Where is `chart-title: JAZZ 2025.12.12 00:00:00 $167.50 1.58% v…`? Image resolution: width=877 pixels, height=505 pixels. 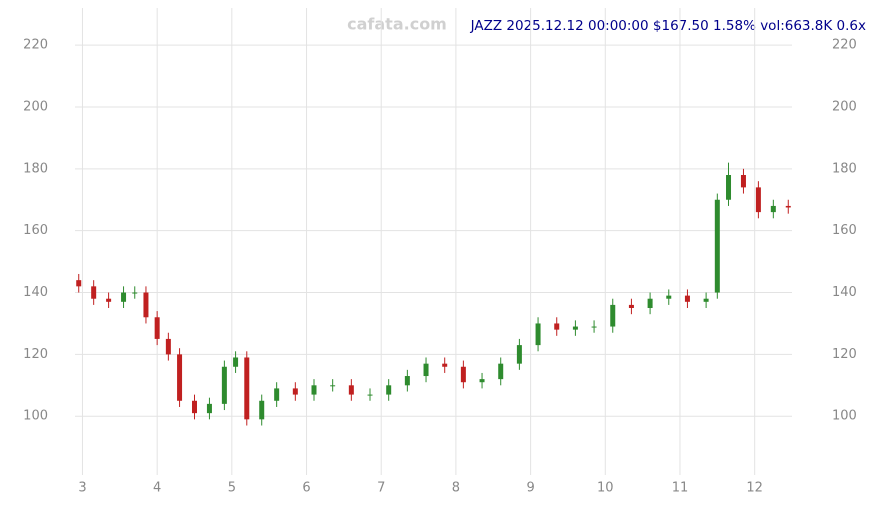 chart-title: JAZZ 2025.12.12 00:00:00 $167.50 1.58% v… is located at coordinates (668, 26).